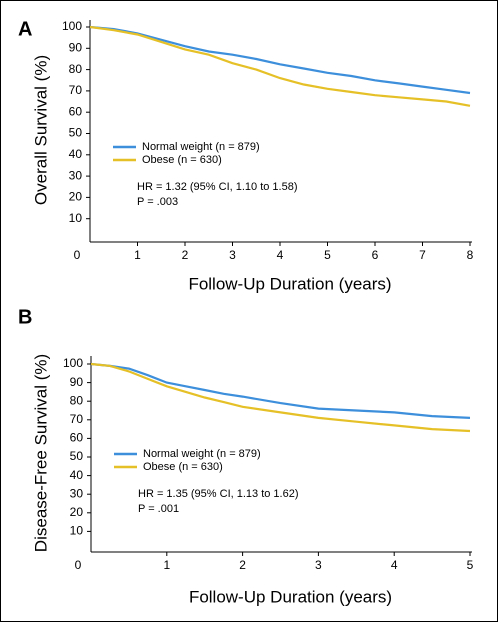  What do you see at coordinates (40, 453) in the screenshot?
I see `y-axis-title: Disease-Free Survival (%)` at bounding box center [40, 453].